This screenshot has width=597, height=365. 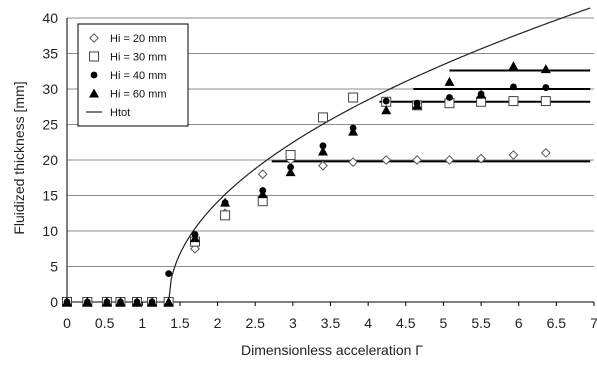 What do you see at coordinates (120, 113) in the screenshot?
I see `legend-label: Htot` at bounding box center [120, 113].